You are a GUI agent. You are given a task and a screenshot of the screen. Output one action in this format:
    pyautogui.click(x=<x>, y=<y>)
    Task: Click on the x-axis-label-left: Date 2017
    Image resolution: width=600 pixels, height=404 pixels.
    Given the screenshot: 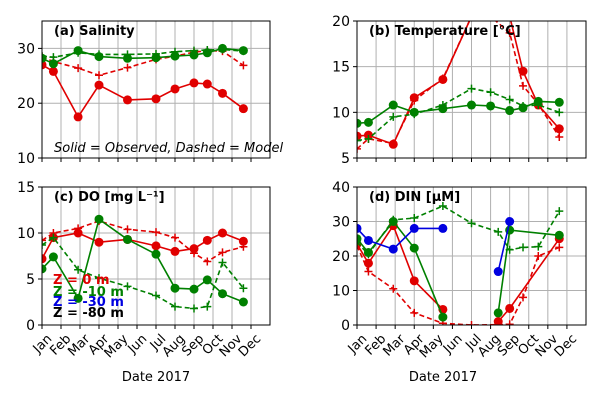 What is the action you would take?
    pyautogui.click(x=156, y=377)
    